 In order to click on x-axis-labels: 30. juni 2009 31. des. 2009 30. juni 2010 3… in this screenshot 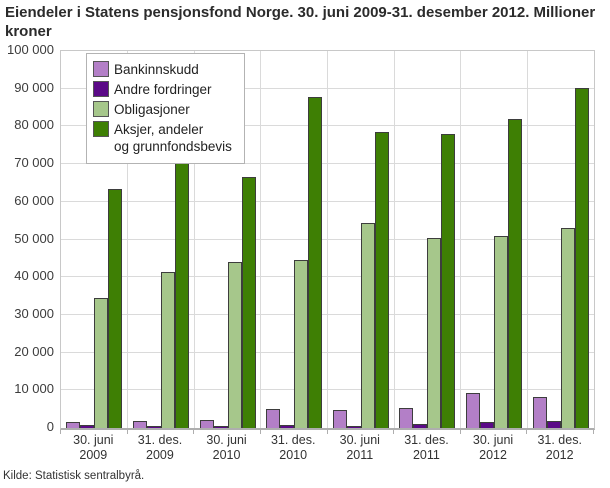, I will do `click(326, 447)`.